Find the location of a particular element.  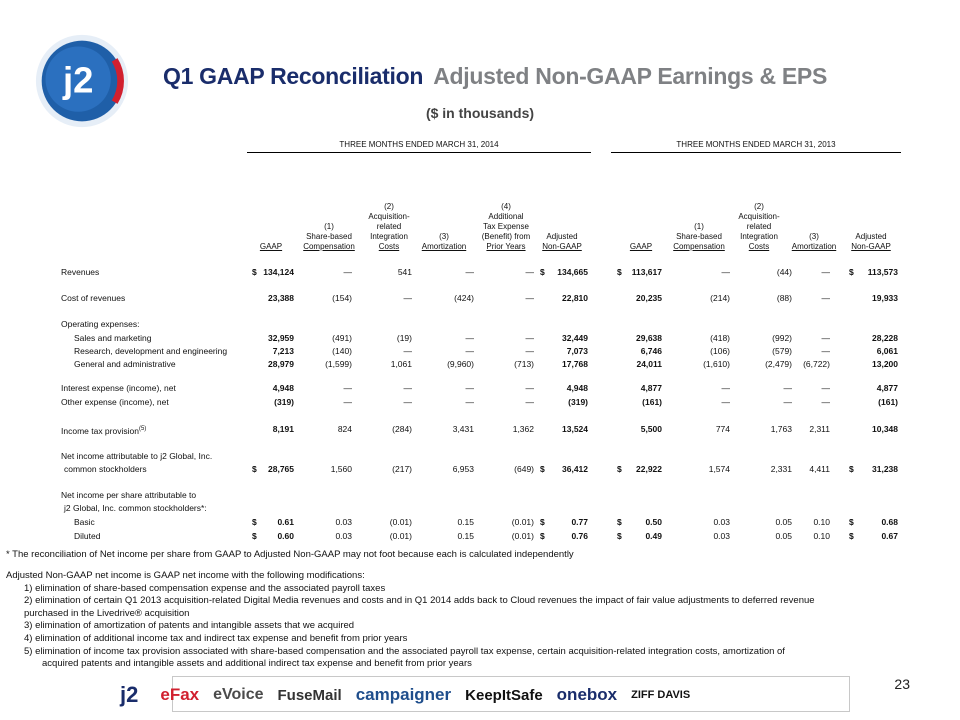

q1-2013-value-cell: (2,479) is located at coordinates (778, 364).